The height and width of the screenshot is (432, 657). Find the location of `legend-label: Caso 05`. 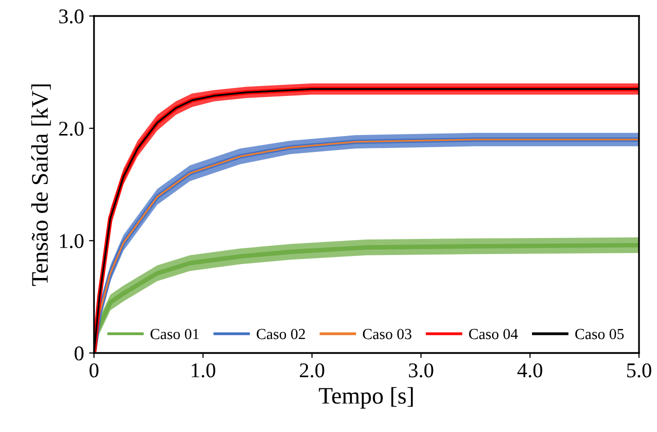

legend-label: Caso 05 is located at coordinates (599, 334).